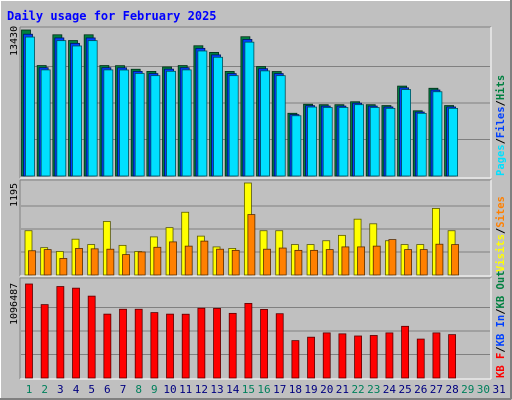 The height and width of the screenshot is (400, 512). What do you see at coordinates (248, 389) in the screenshot?
I see `x-day-label: 15` at bounding box center [248, 389].